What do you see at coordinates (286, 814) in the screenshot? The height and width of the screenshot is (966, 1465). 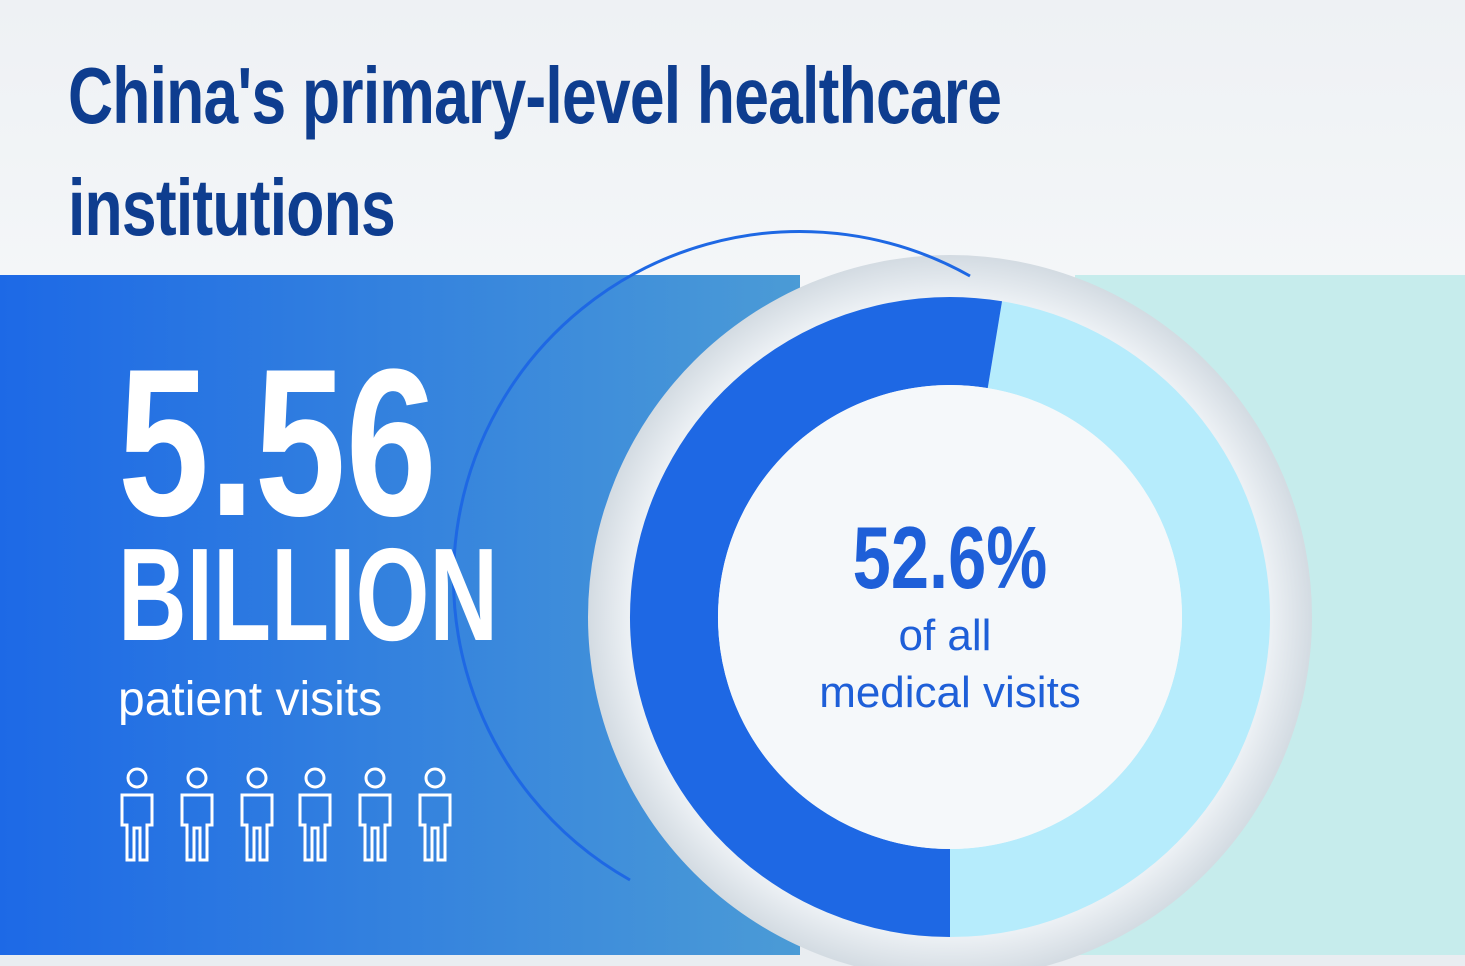 I see `people-icons` at bounding box center [286, 814].